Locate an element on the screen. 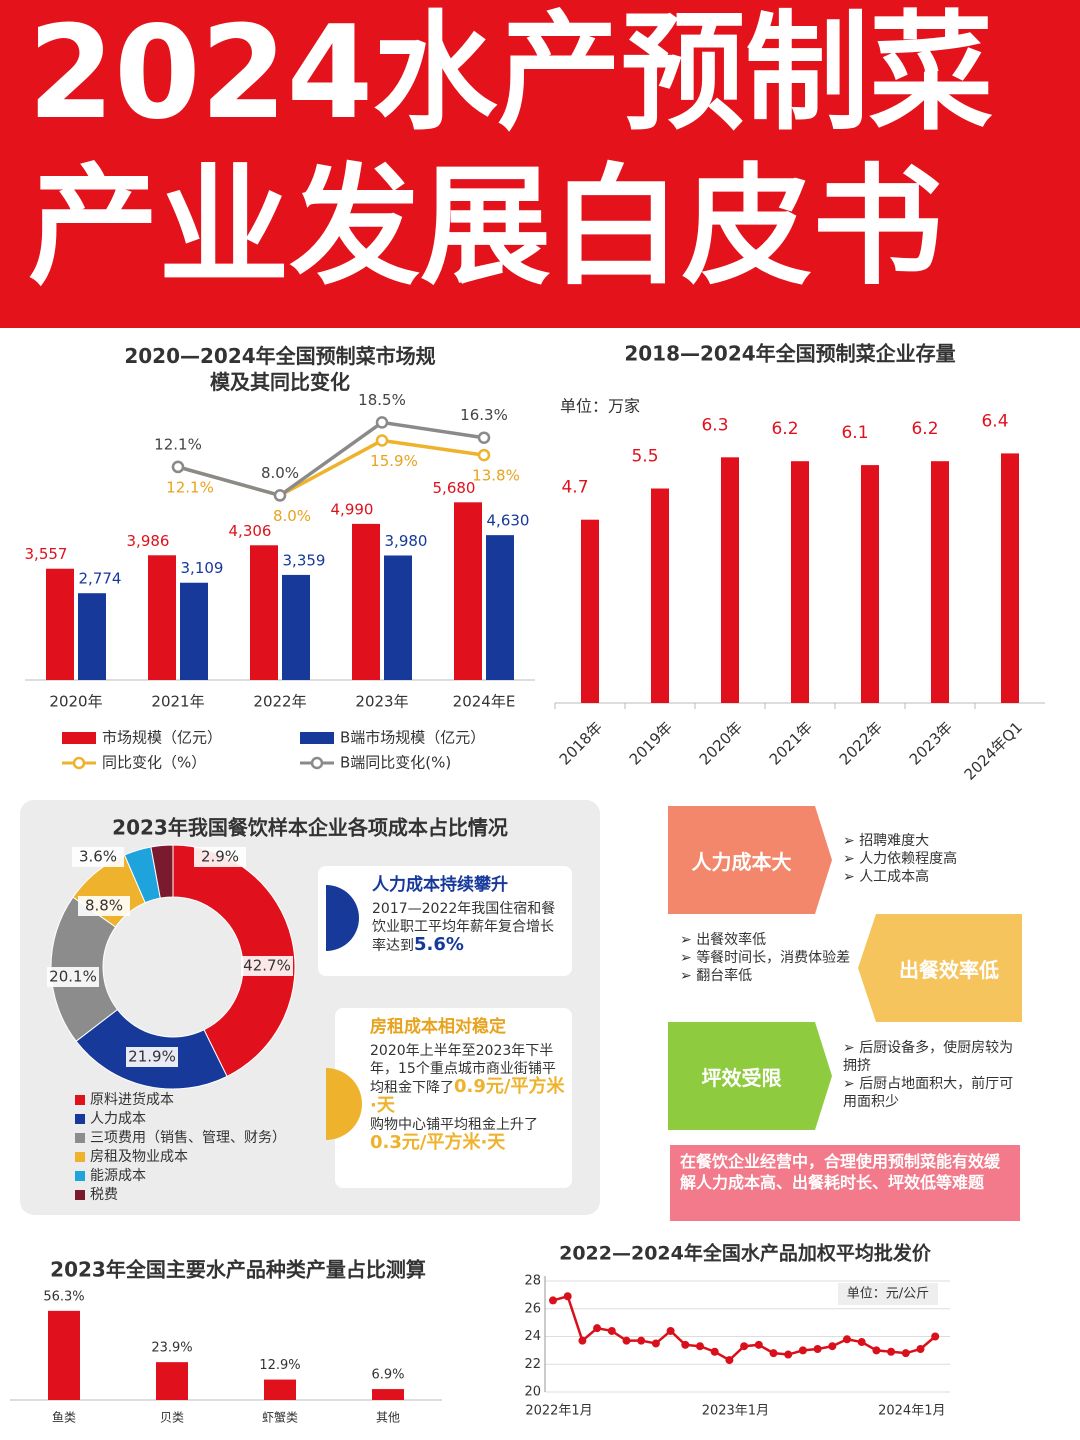  value-label: 3,359 is located at coordinates (304, 560).